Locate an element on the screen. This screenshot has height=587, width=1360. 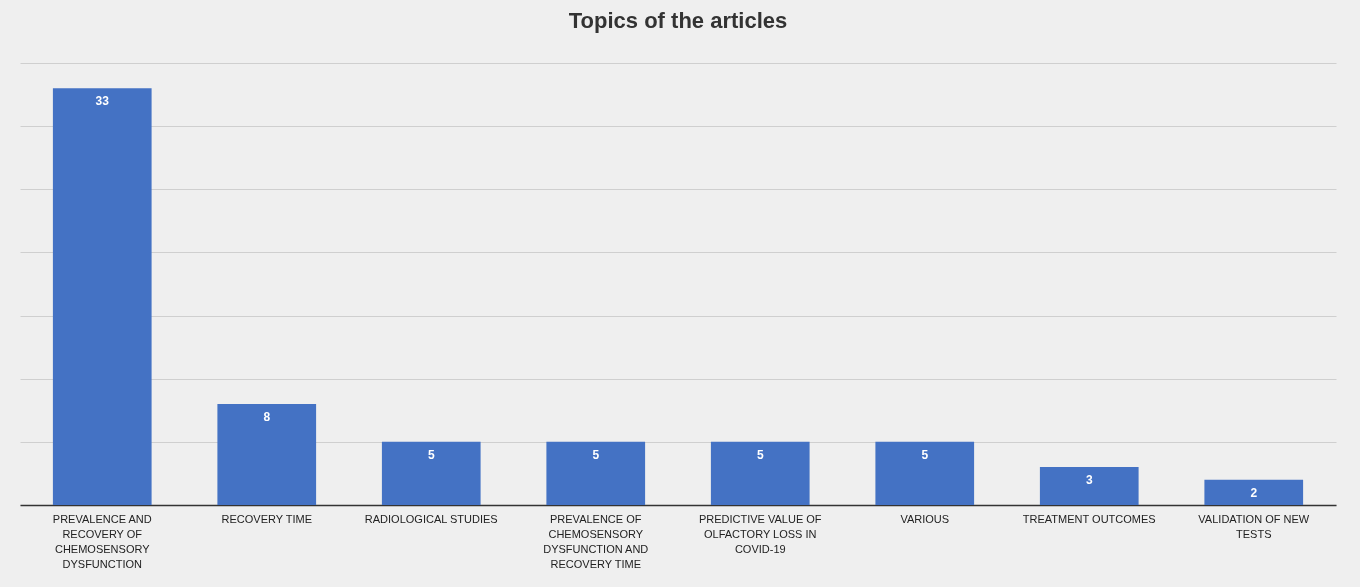
x-tick-label: RADIOLOGICAL STUDIES is located at coordinates (431, 518).